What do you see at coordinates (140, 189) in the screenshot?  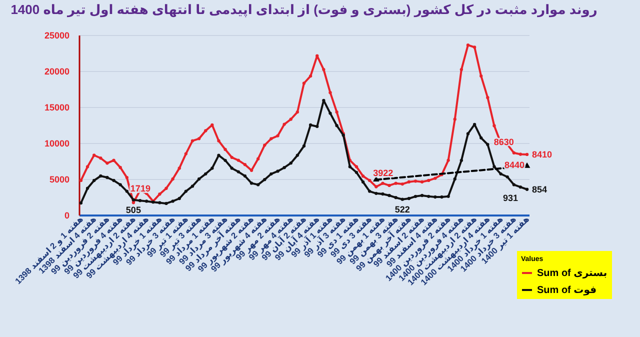 I see `data-label: 1719` at bounding box center [140, 189].